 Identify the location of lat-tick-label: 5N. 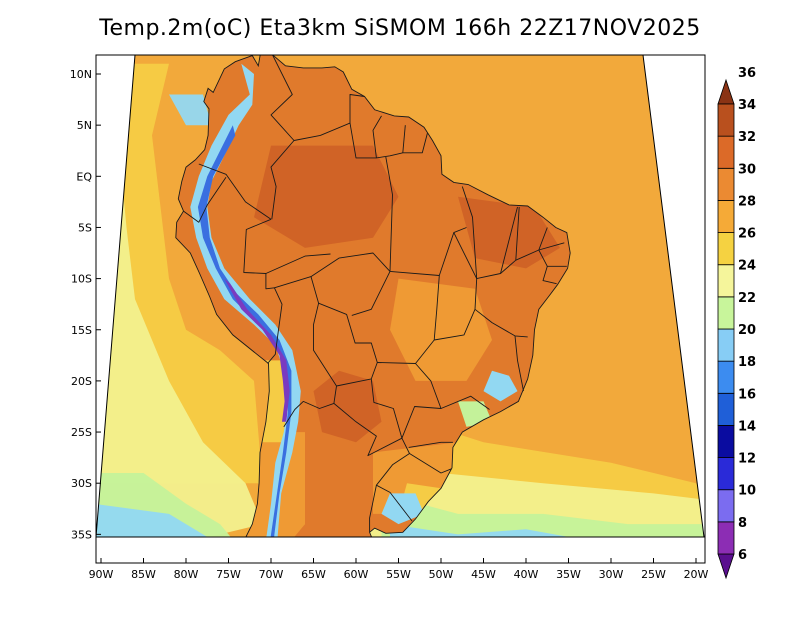
(84, 125).